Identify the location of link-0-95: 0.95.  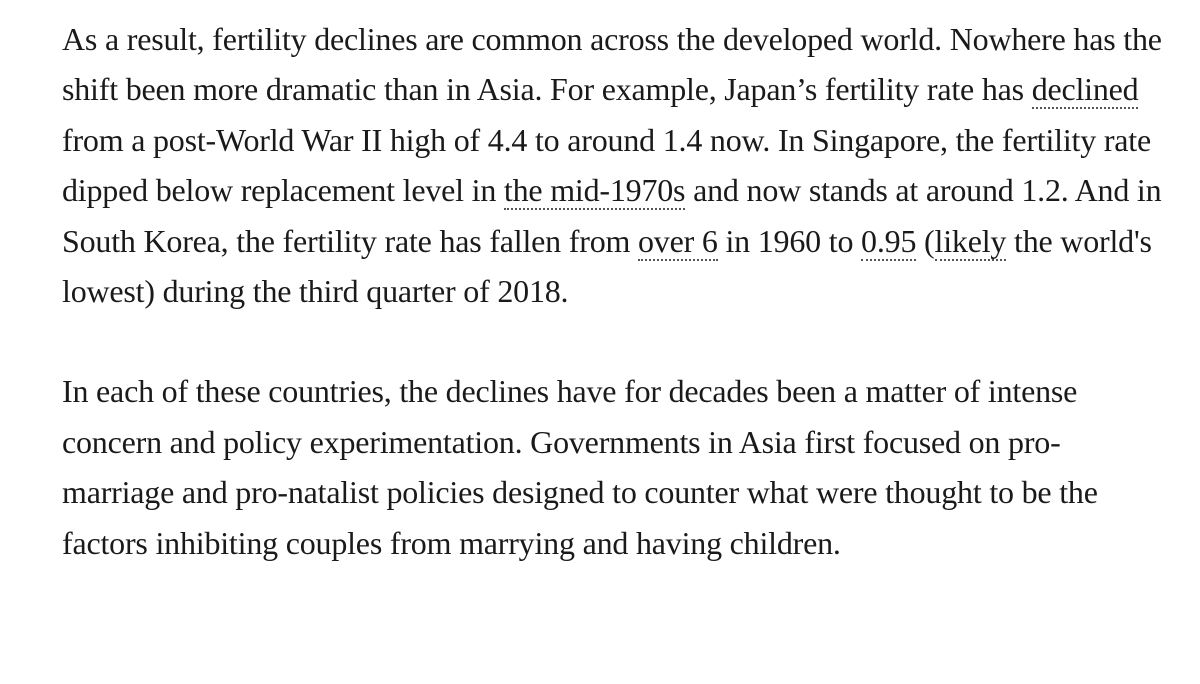
(889, 241).